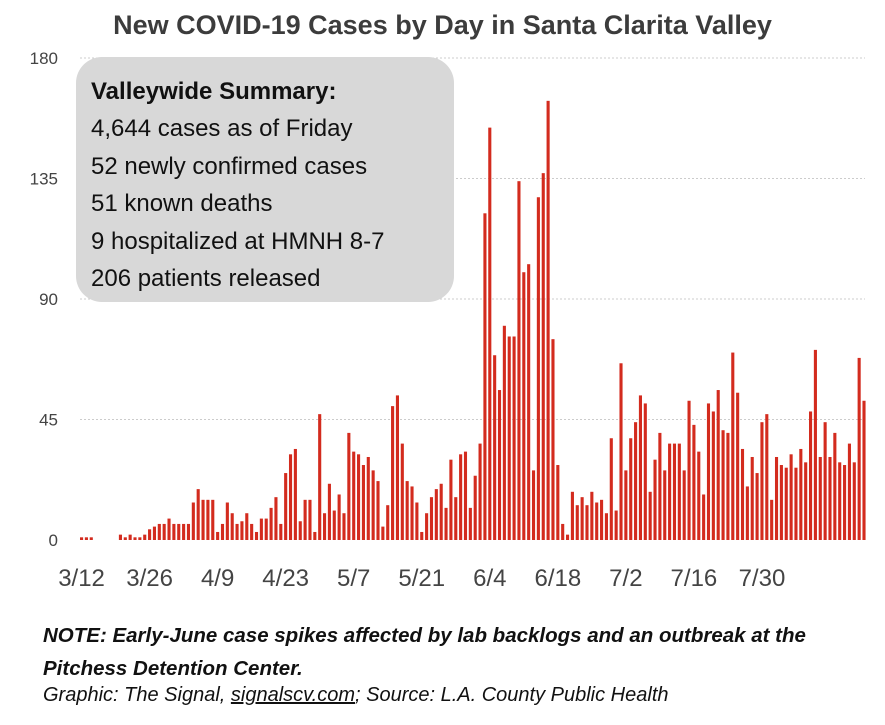  What do you see at coordinates (48, 420) in the screenshot?
I see `y-tick-label: 45` at bounding box center [48, 420].